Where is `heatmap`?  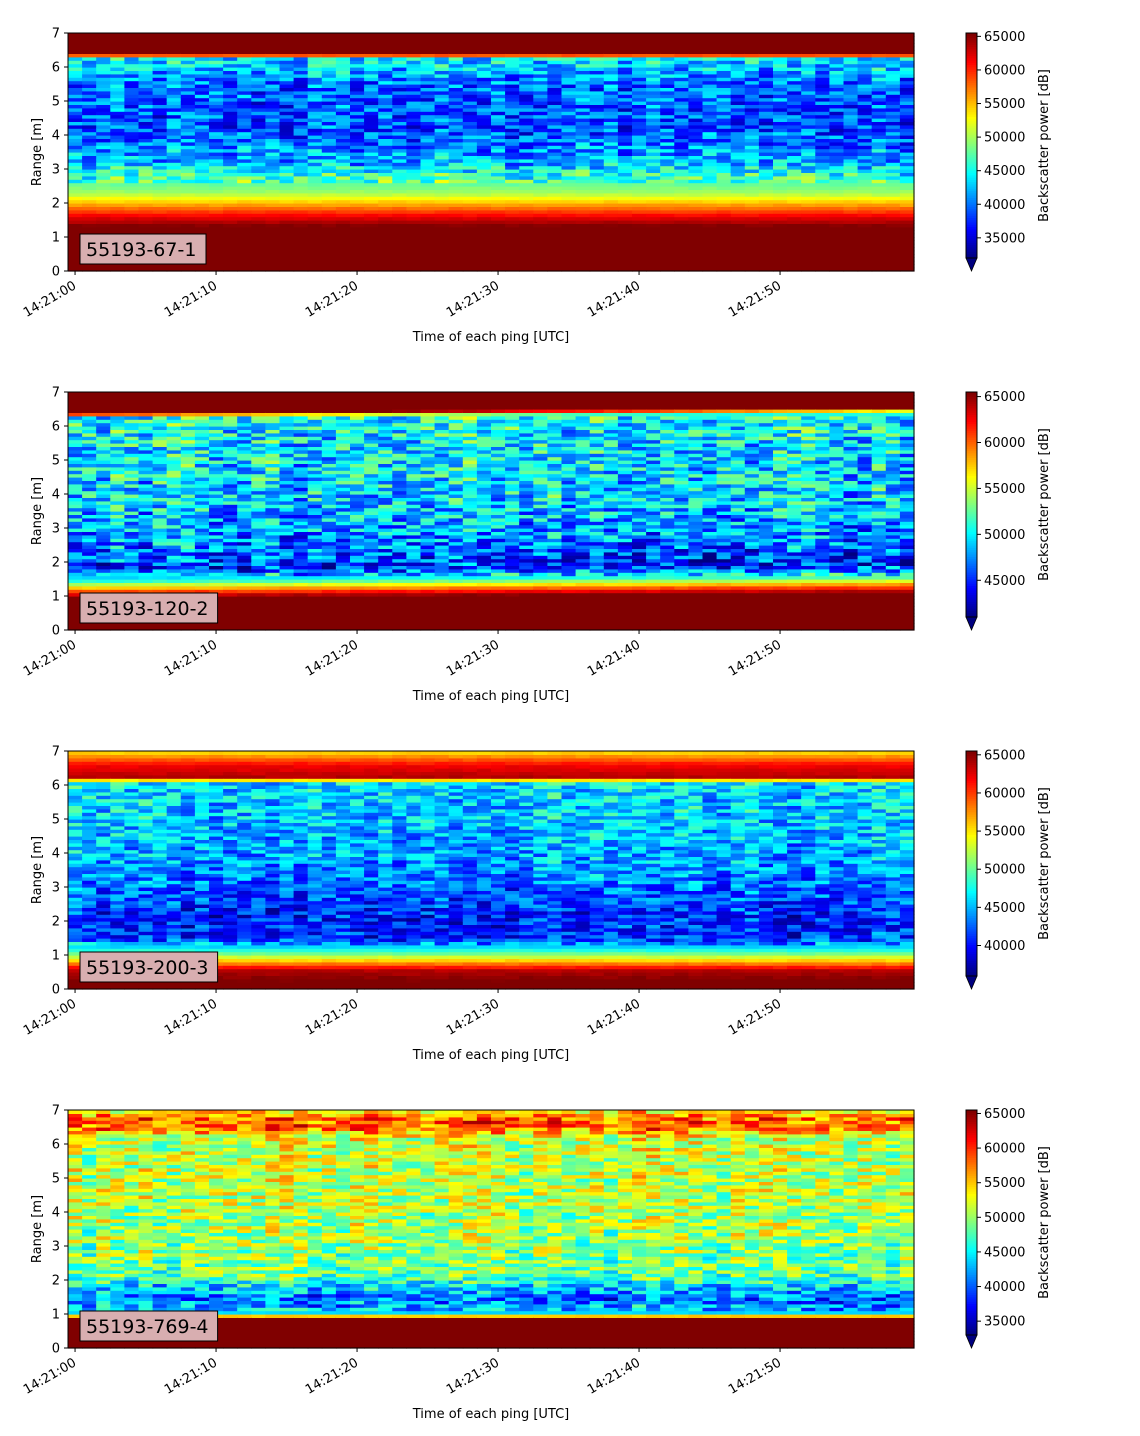 heatmap is located at coordinates (491, 152).